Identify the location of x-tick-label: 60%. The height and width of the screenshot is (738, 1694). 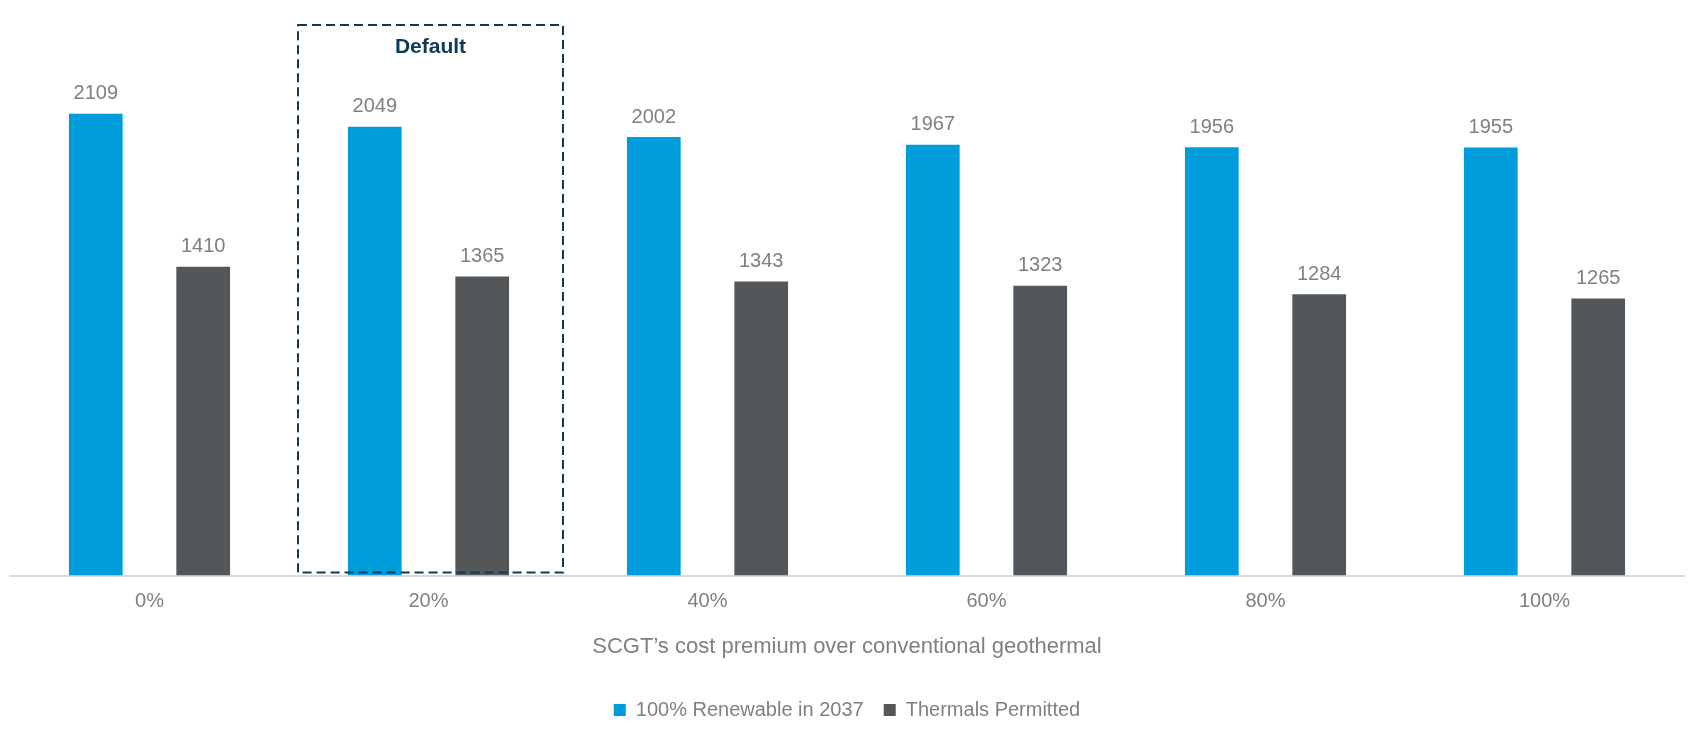
(986, 600).